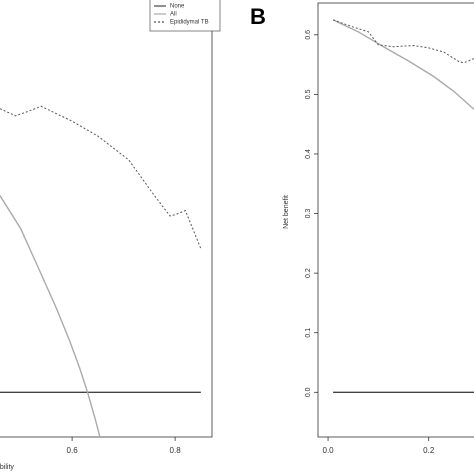 This screenshot has width=474, height=474. What do you see at coordinates (189, 23) in the screenshot?
I see `legend-label: Epididymal TB` at bounding box center [189, 23].